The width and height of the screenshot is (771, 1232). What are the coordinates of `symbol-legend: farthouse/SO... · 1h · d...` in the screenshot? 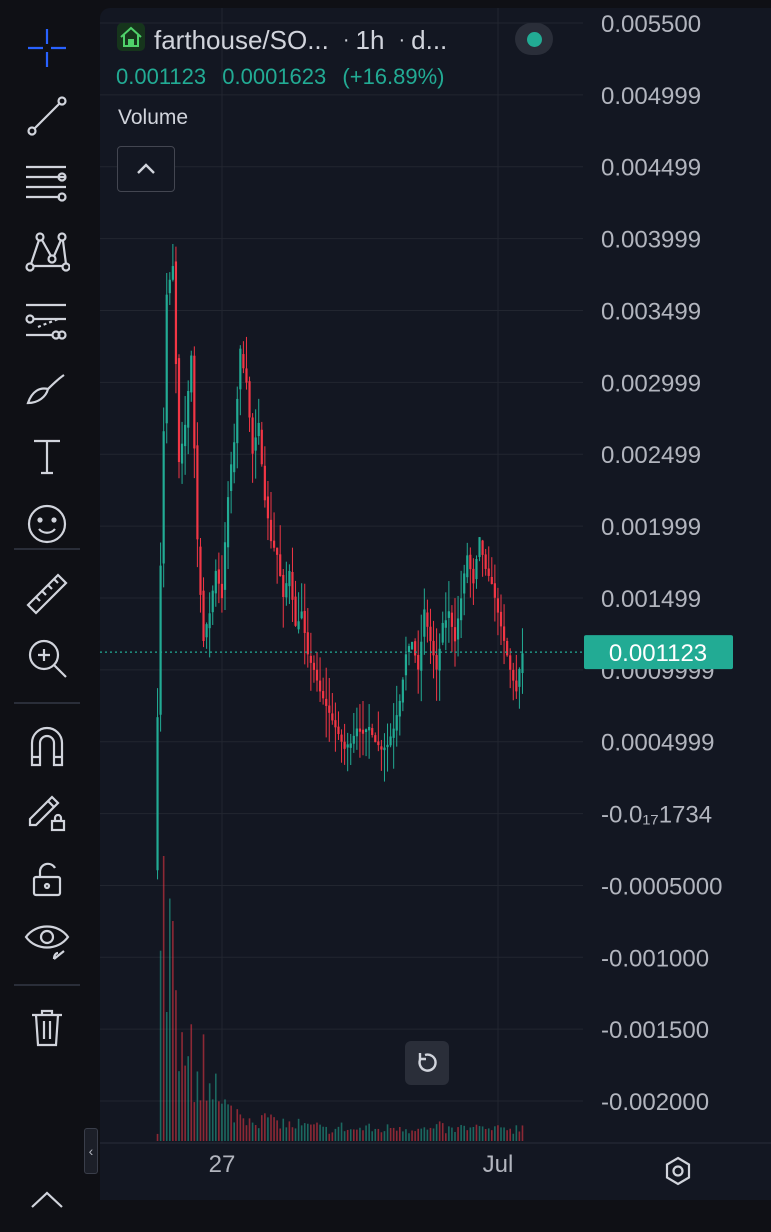 It's located at (281, 40).